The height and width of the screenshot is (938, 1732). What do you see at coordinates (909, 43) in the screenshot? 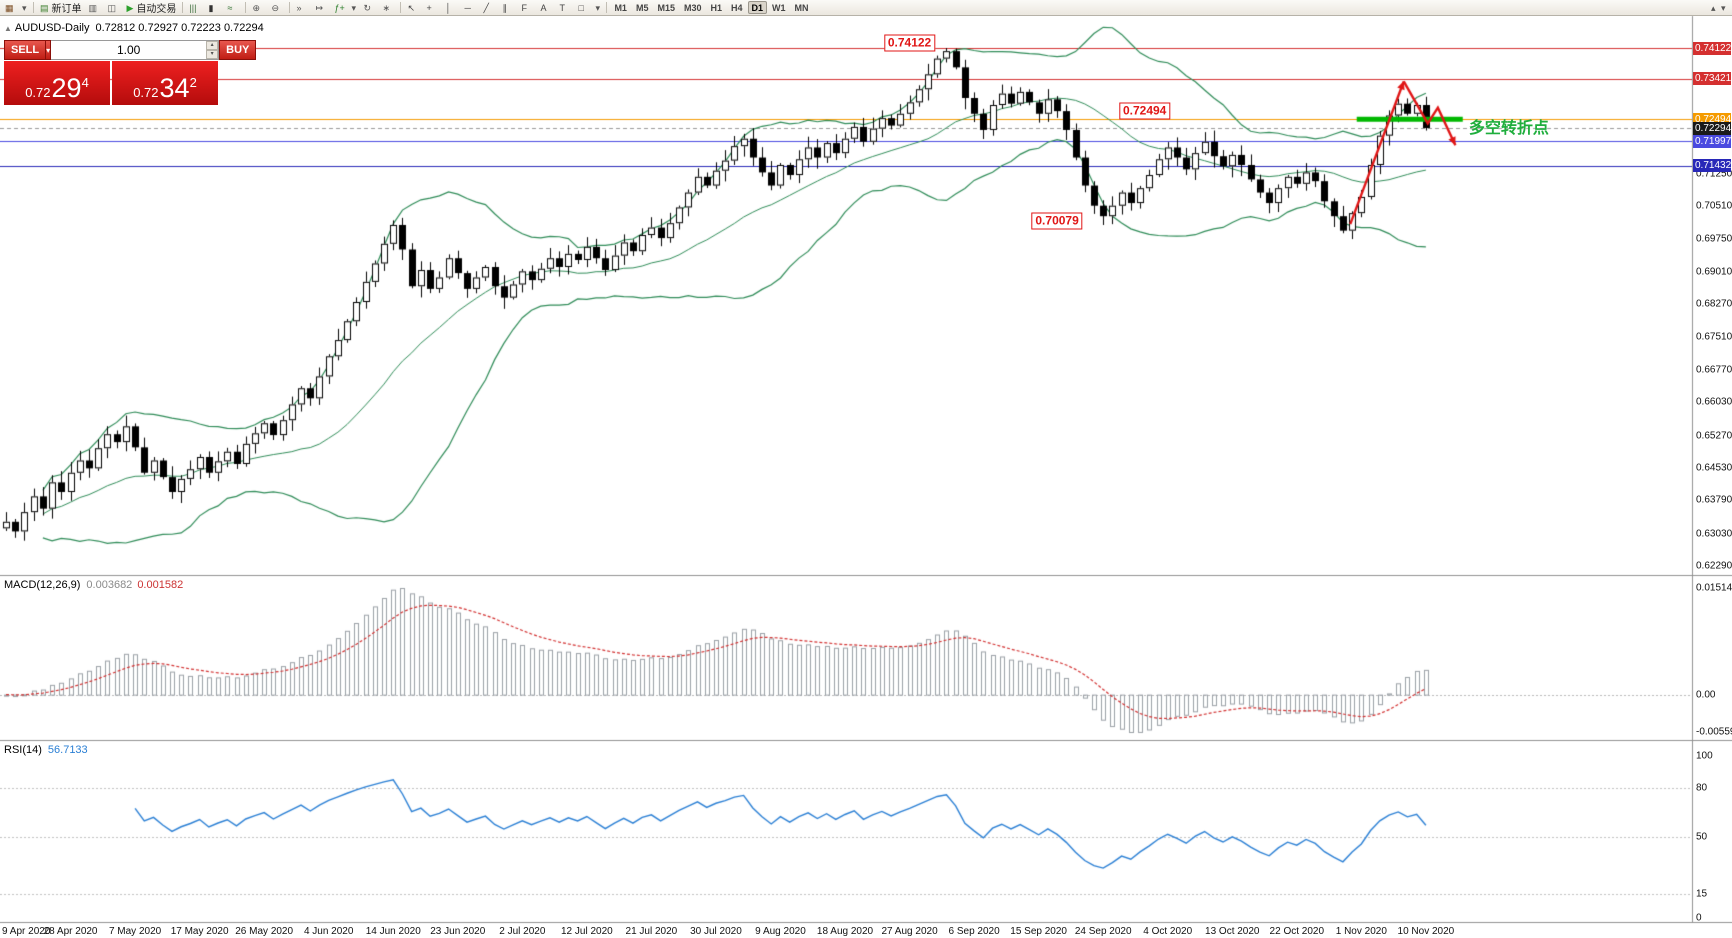
I see `annotation-peak-price-label: 0.74122` at bounding box center [909, 43].